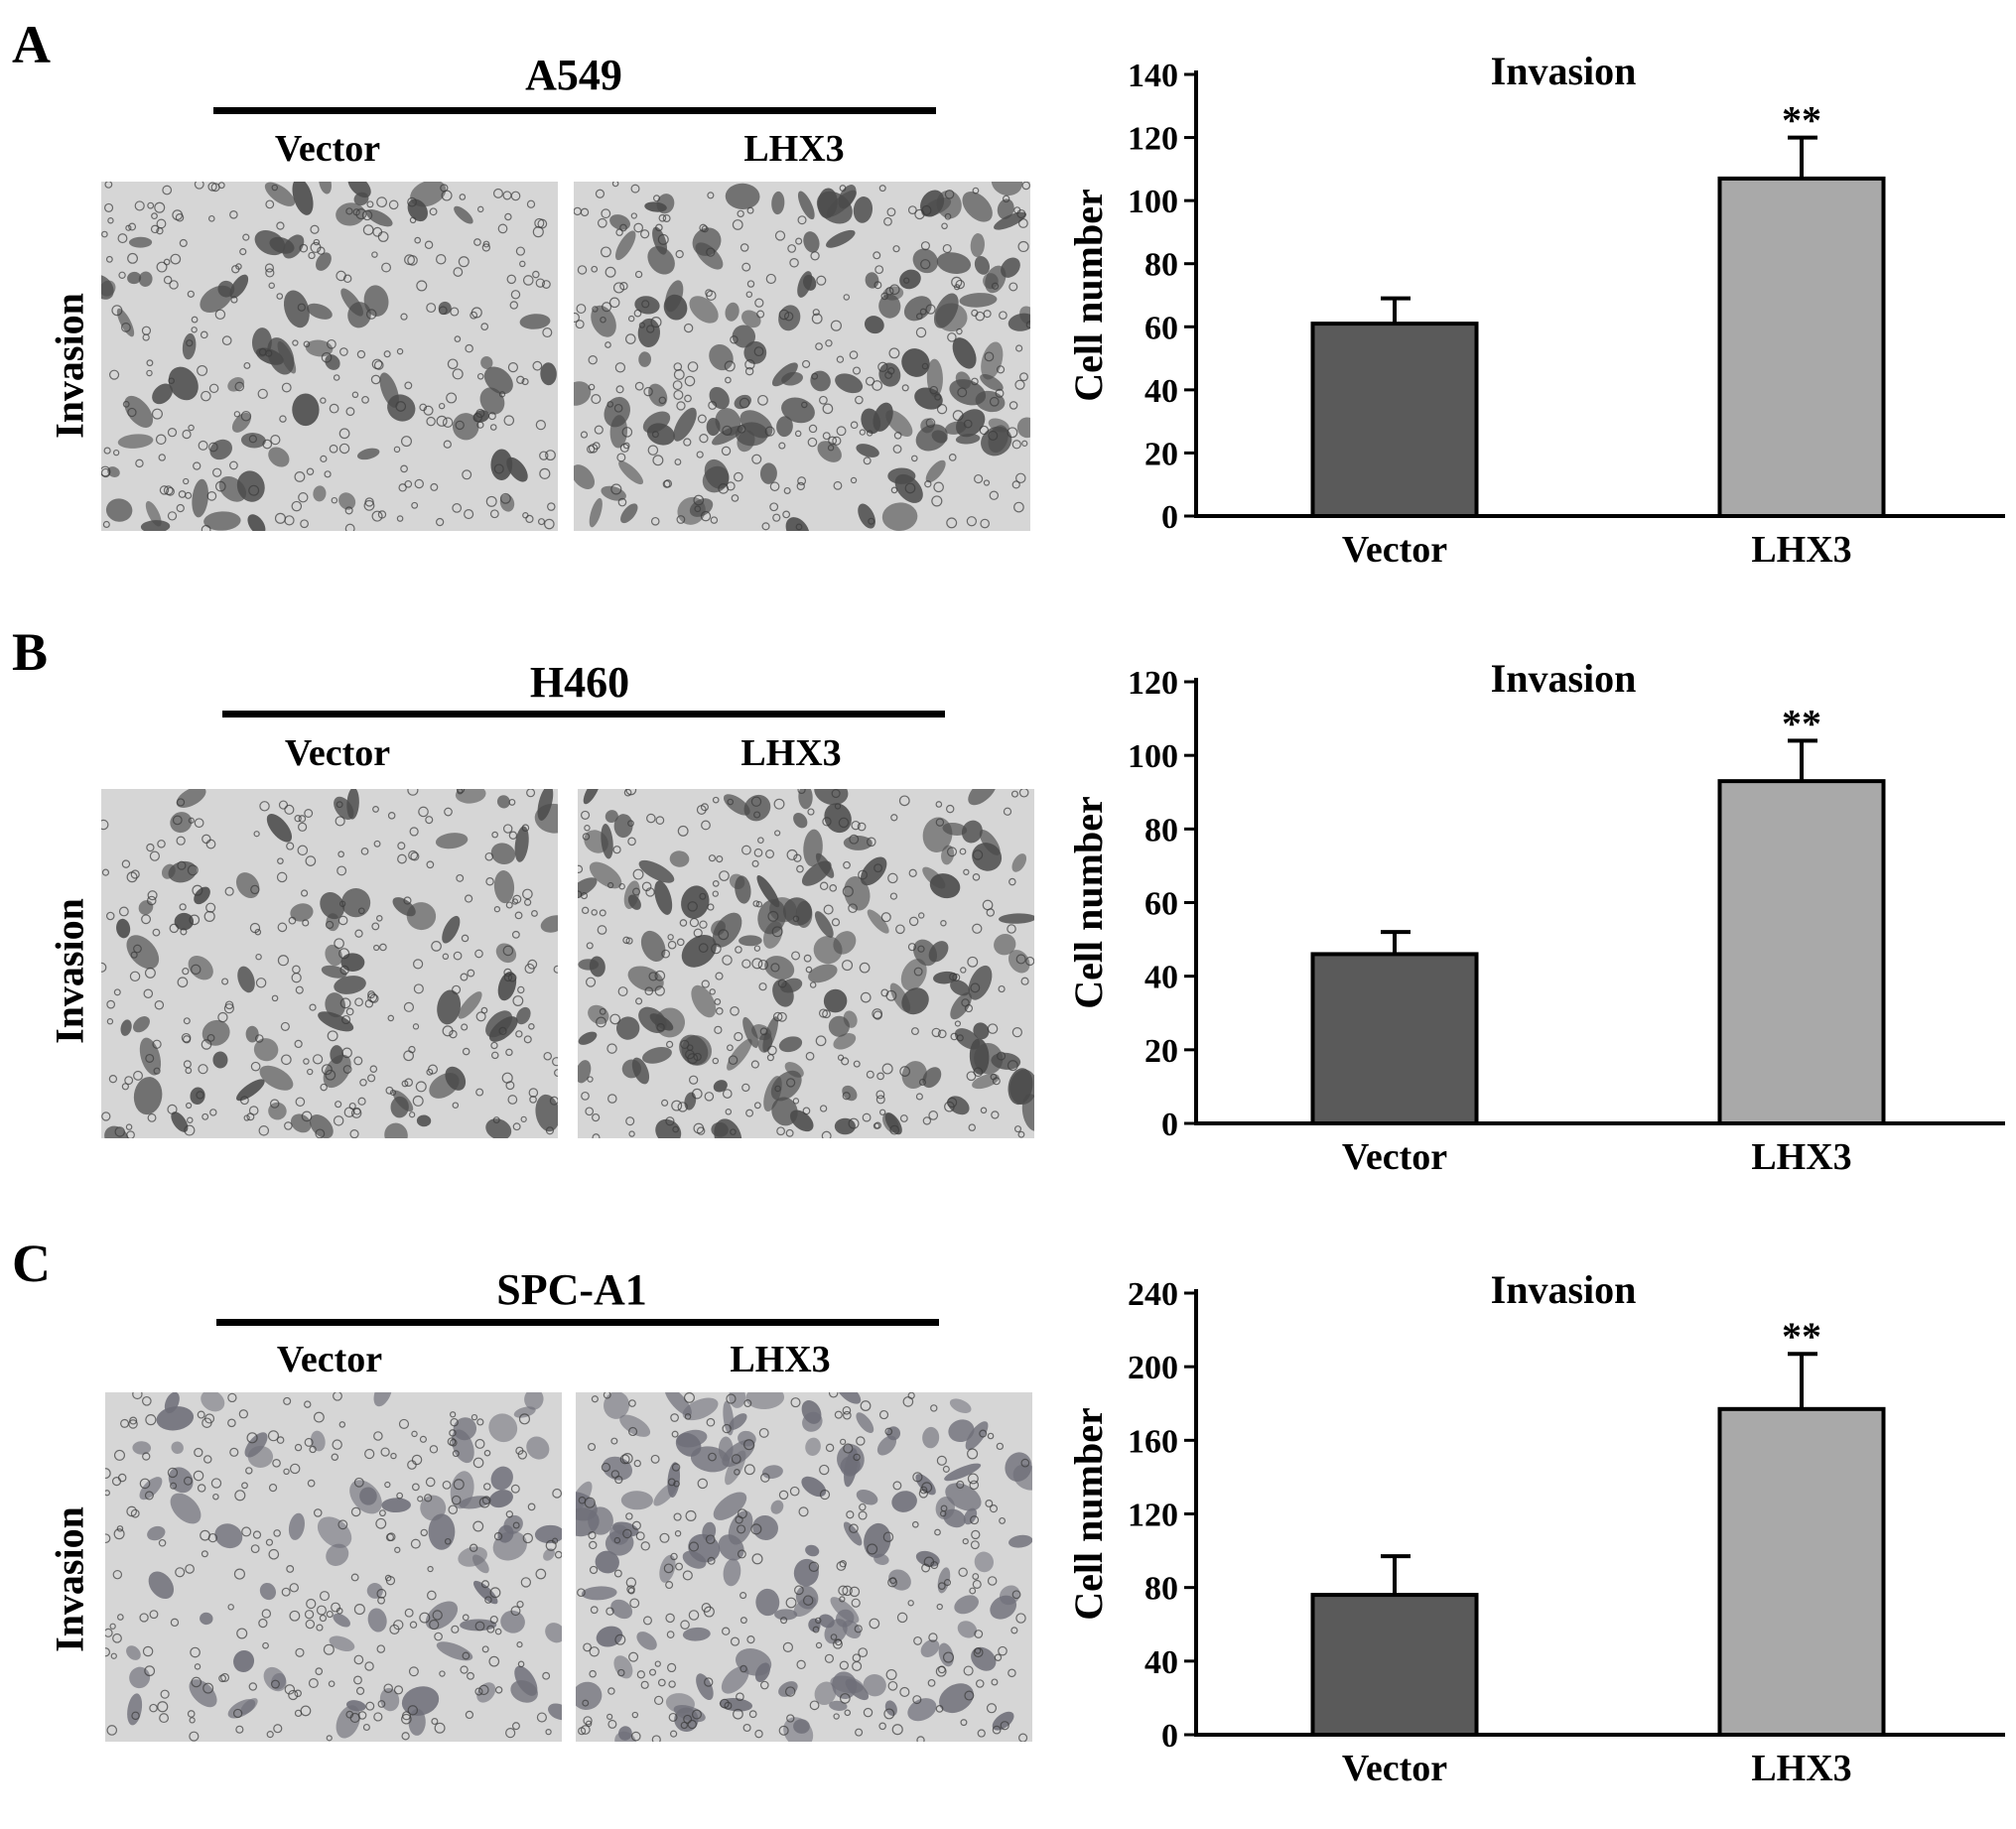 Image resolution: width=2016 pixels, height=1829 pixels. Describe the element at coordinates (32, 1263) in the screenshot. I see `panel-letter: C` at that location.